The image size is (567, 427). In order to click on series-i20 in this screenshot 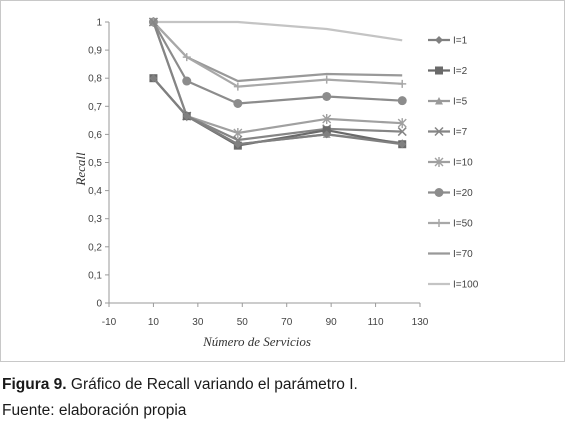, I will do `click(277, 62)`.